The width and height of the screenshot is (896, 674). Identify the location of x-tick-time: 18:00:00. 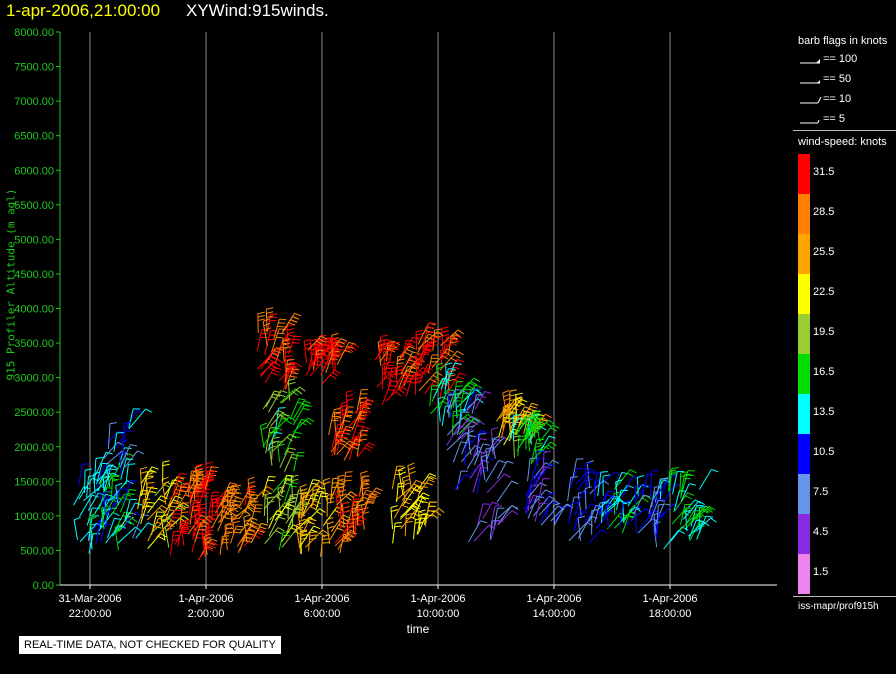
(670, 614).